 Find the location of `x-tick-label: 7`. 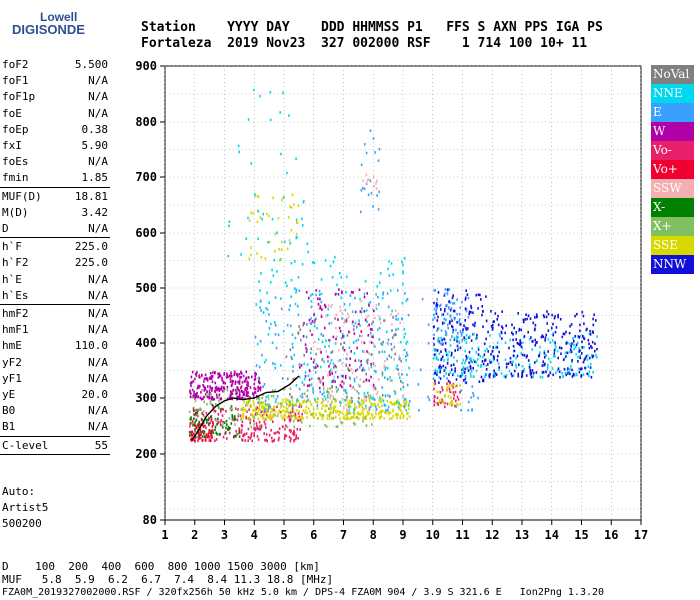

x-tick-label: 7 is located at coordinates (343, 535).